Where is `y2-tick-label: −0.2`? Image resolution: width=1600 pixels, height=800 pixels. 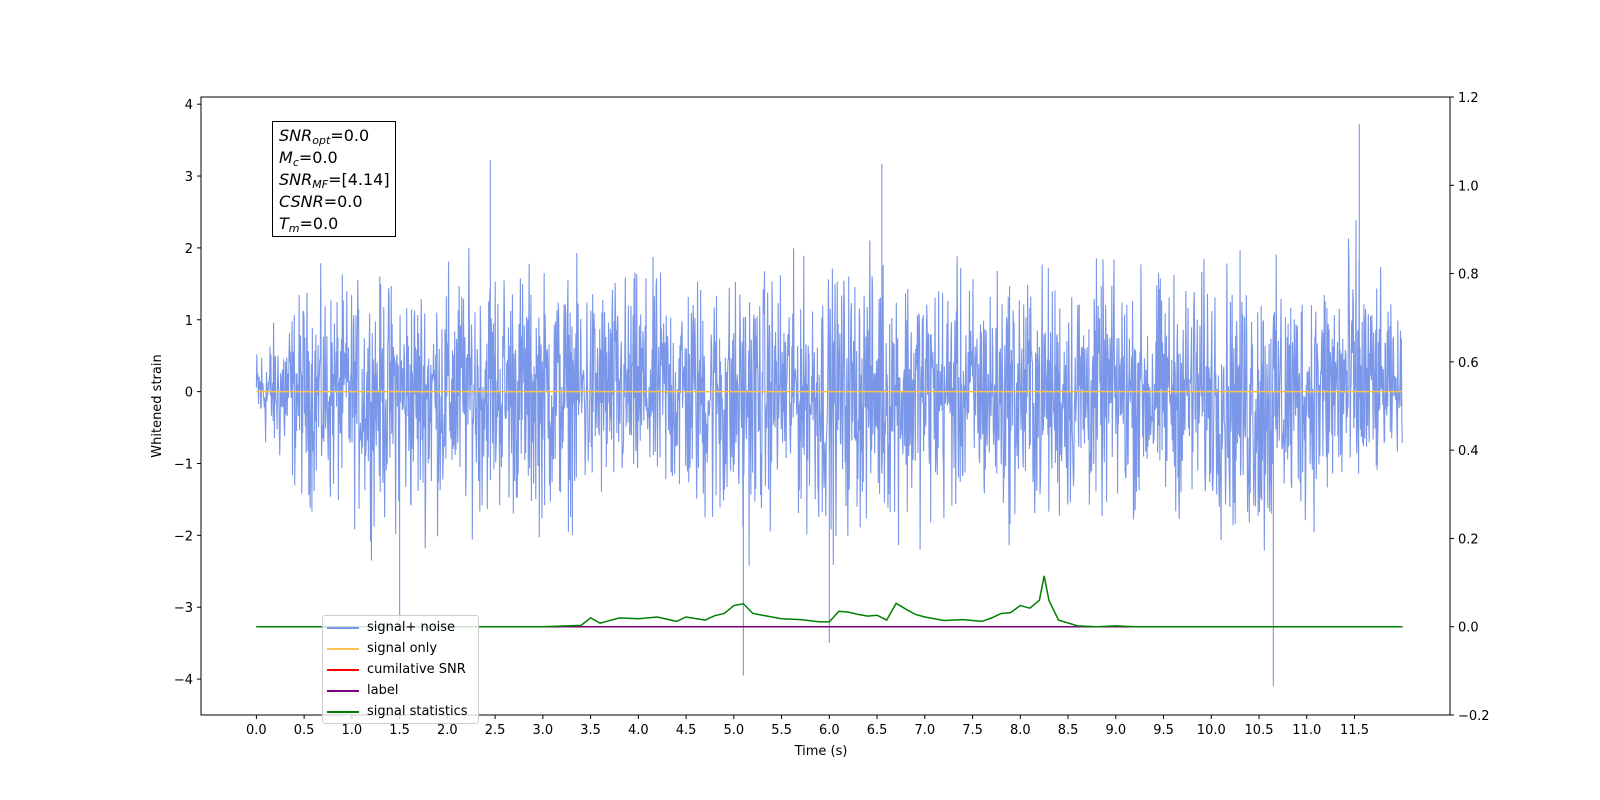 y2-tick-label: −0.2 is located at coordinates (1474, 716).